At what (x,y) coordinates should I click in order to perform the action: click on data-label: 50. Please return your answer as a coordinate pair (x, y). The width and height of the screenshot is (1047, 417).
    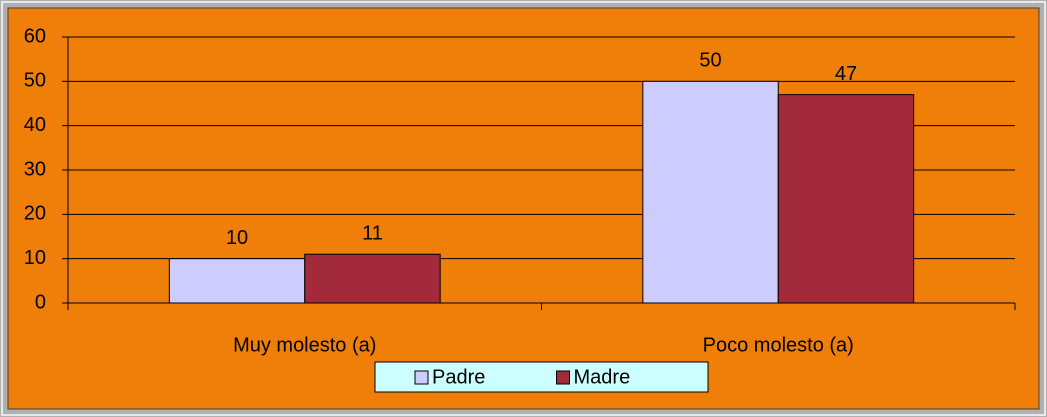
    Looking at the image, I should click on (710, 61).